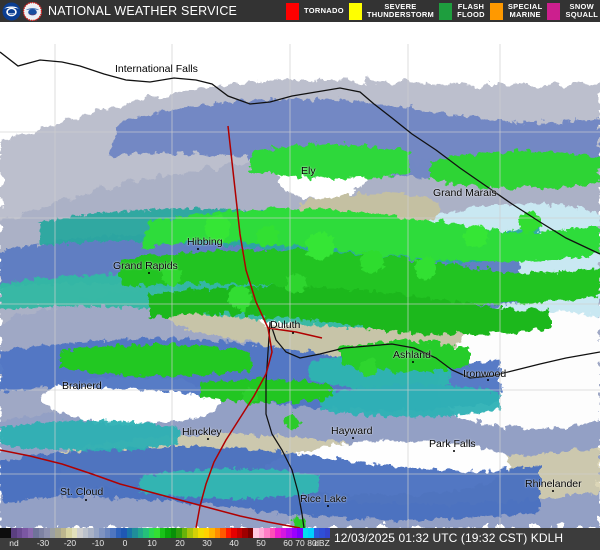 The height and width of the screenshot is (550, 600). Describe the element at coordinates (11, 11) in the screenshot. I see `noaa-logo` at that location.